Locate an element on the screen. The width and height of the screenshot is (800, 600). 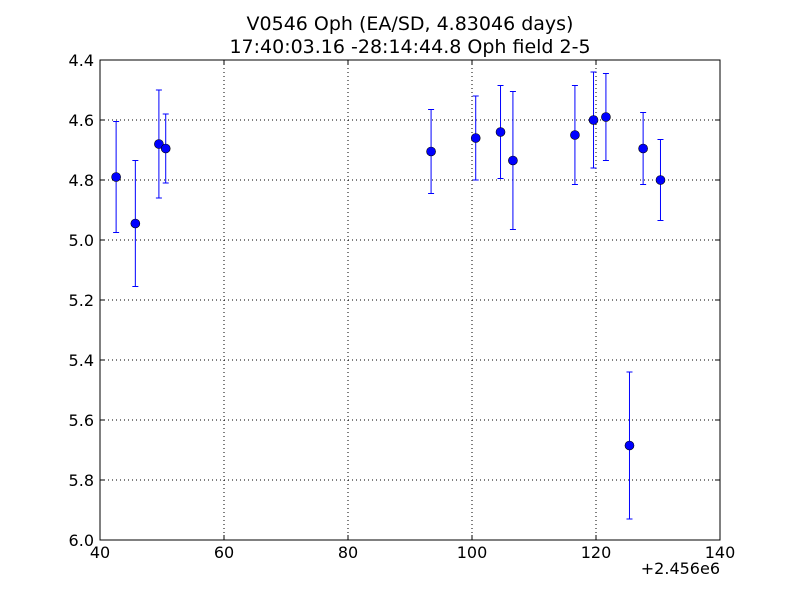
y-tick-label: 5.2 is located at coordinates (81, 300).